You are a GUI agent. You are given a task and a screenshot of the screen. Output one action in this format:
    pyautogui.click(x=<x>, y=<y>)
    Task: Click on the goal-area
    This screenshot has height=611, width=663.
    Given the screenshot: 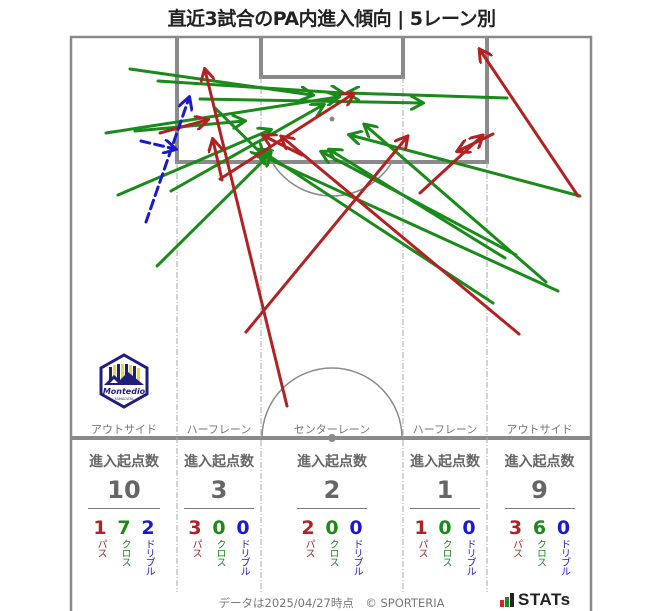 What is the action you would take?
    pyautogui.click(x=332, y=58)
    